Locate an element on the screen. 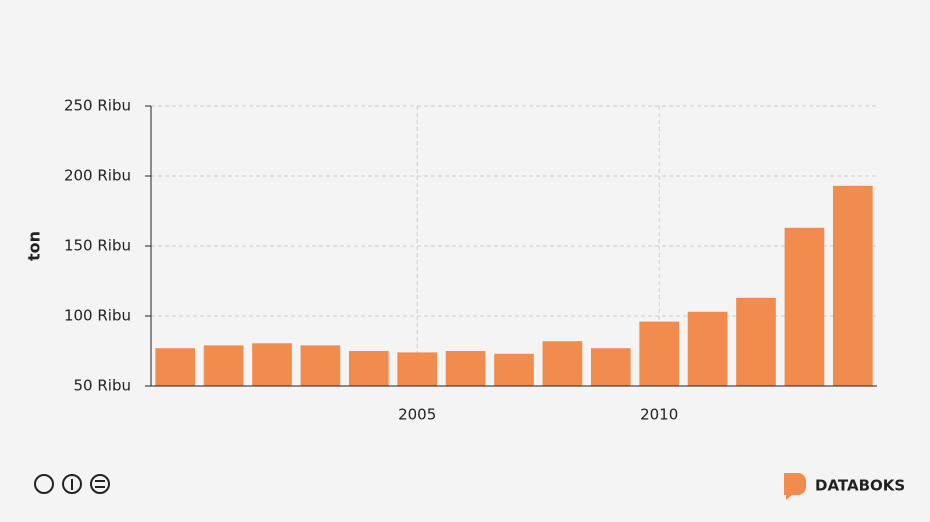  y-tick-label: 250 Ribu is located at coordinates (97, 106).